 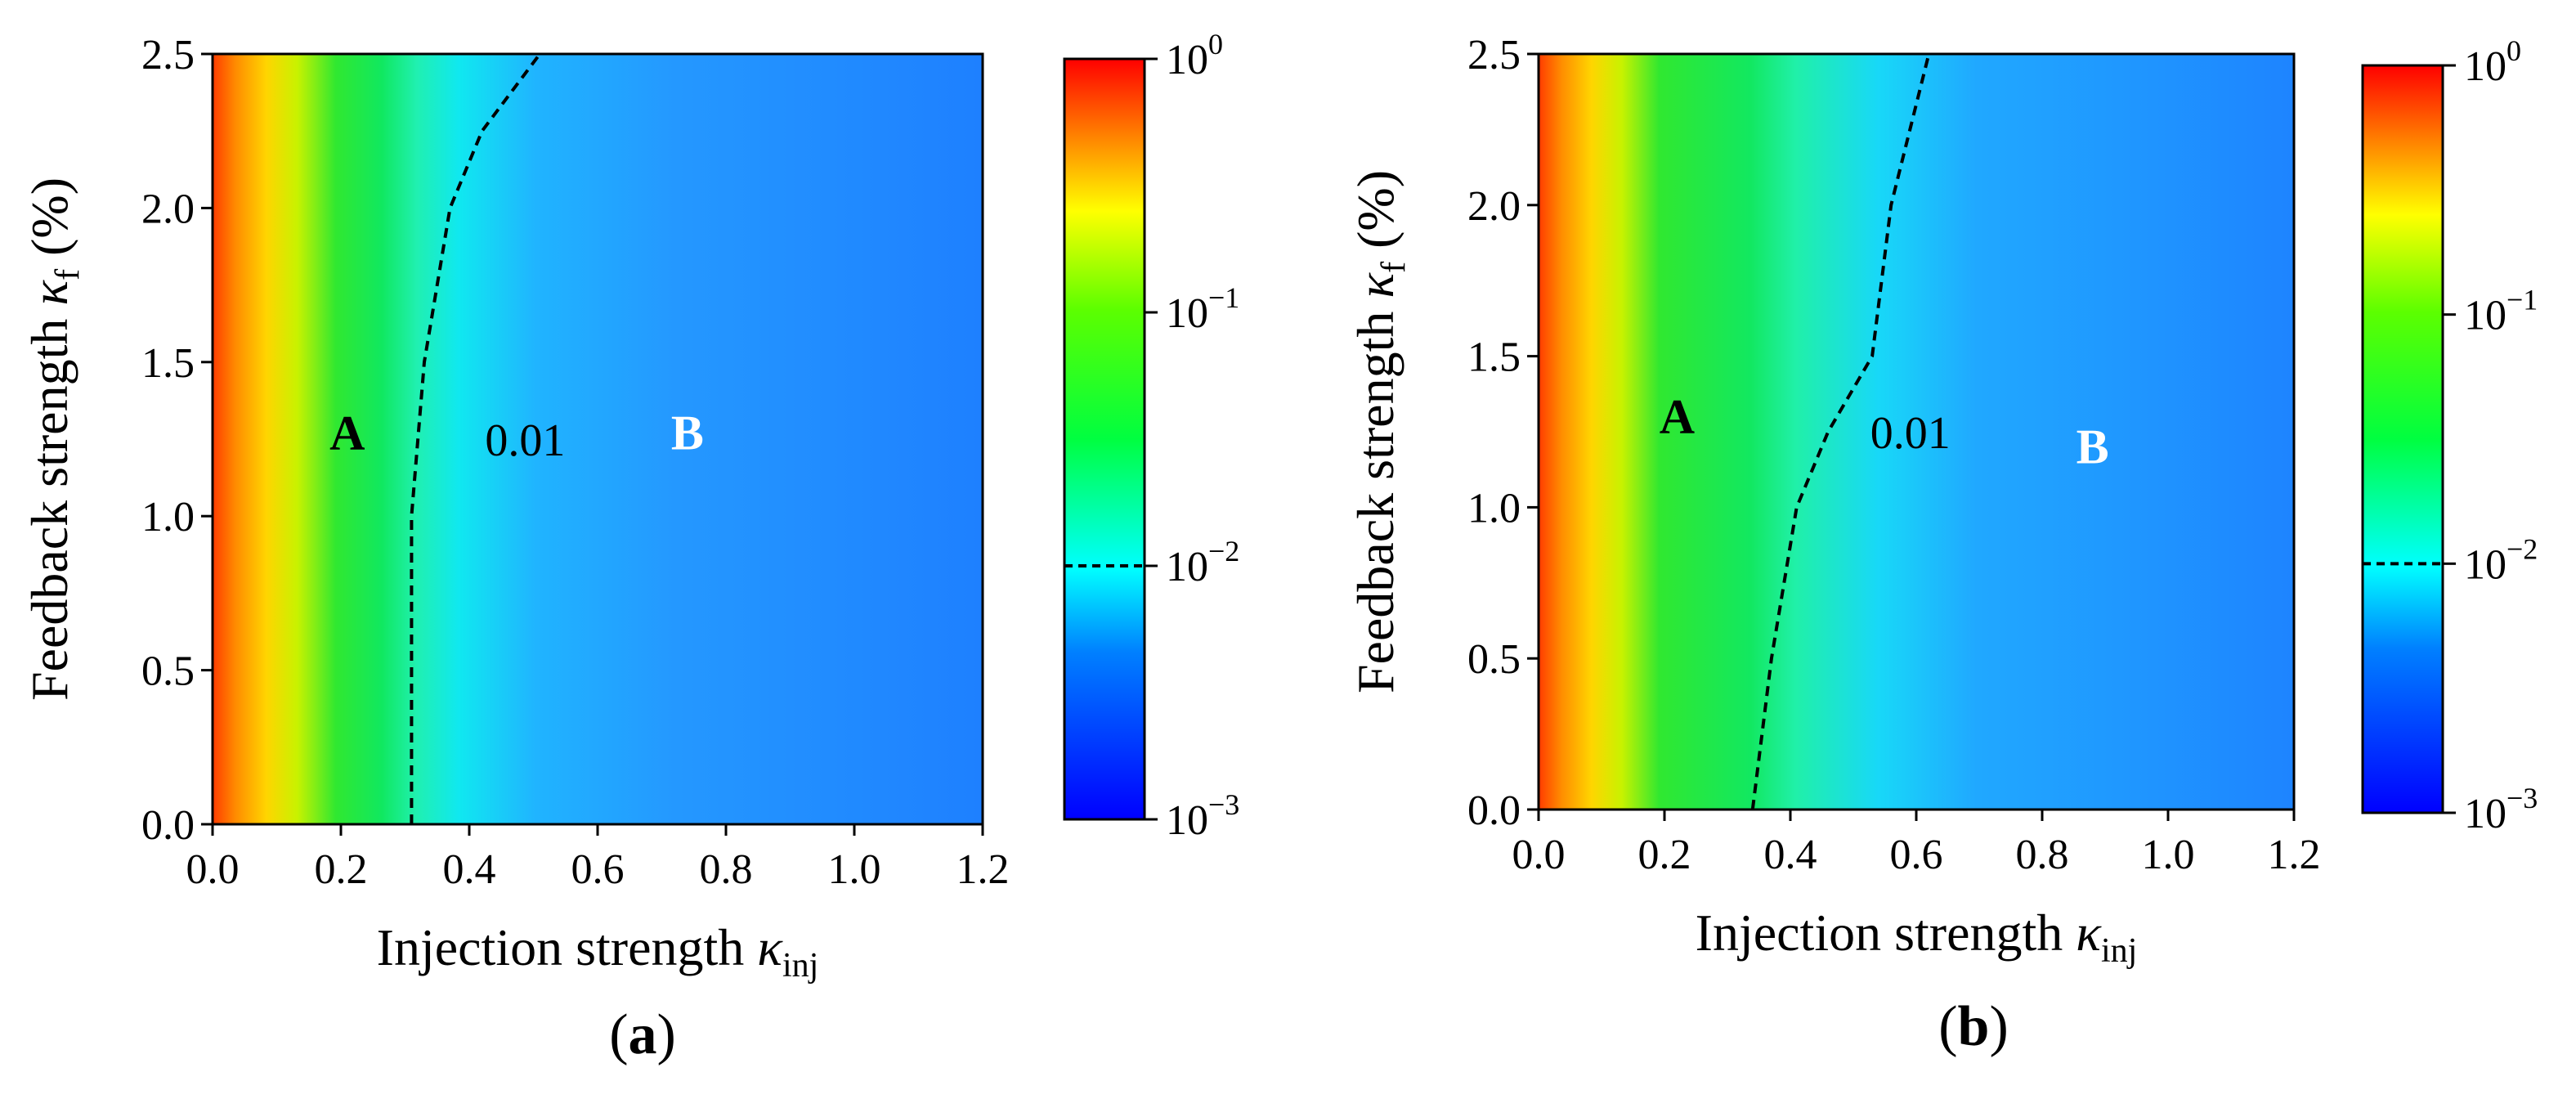 I want to click on panel-label: (b), so click(x=1974, y=1026).